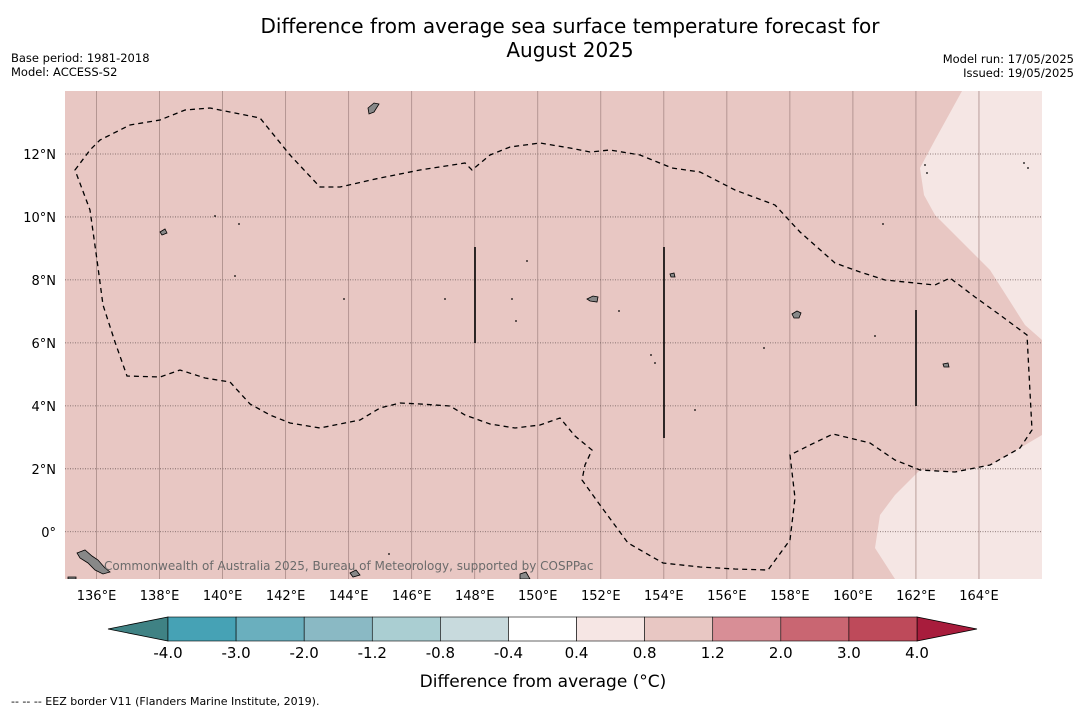  Describe the element at coordinates (849, 653) in the screenshot. I see `colorbar-tick-label: 3.0` at that location.